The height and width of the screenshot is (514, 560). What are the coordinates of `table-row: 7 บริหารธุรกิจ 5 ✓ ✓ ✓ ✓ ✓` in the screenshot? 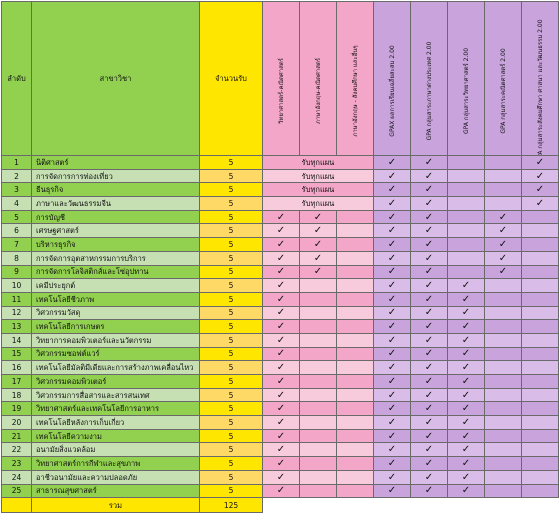 It's located at (280, 244).